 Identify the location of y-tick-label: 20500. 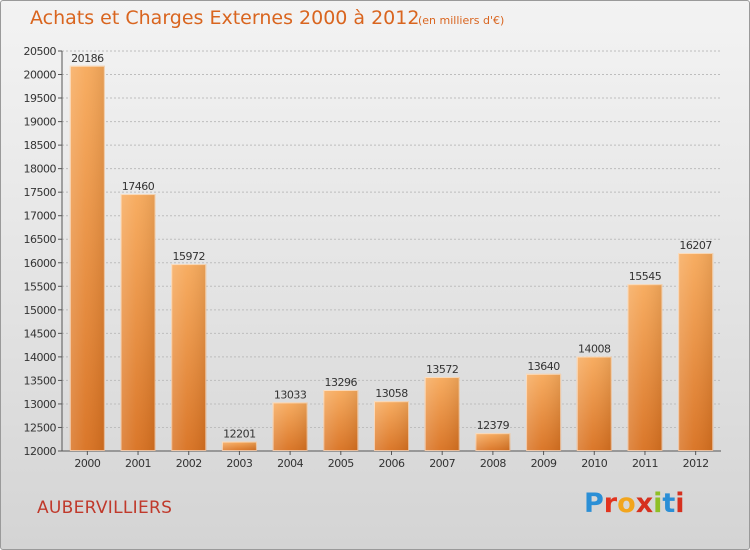
(40, 51).